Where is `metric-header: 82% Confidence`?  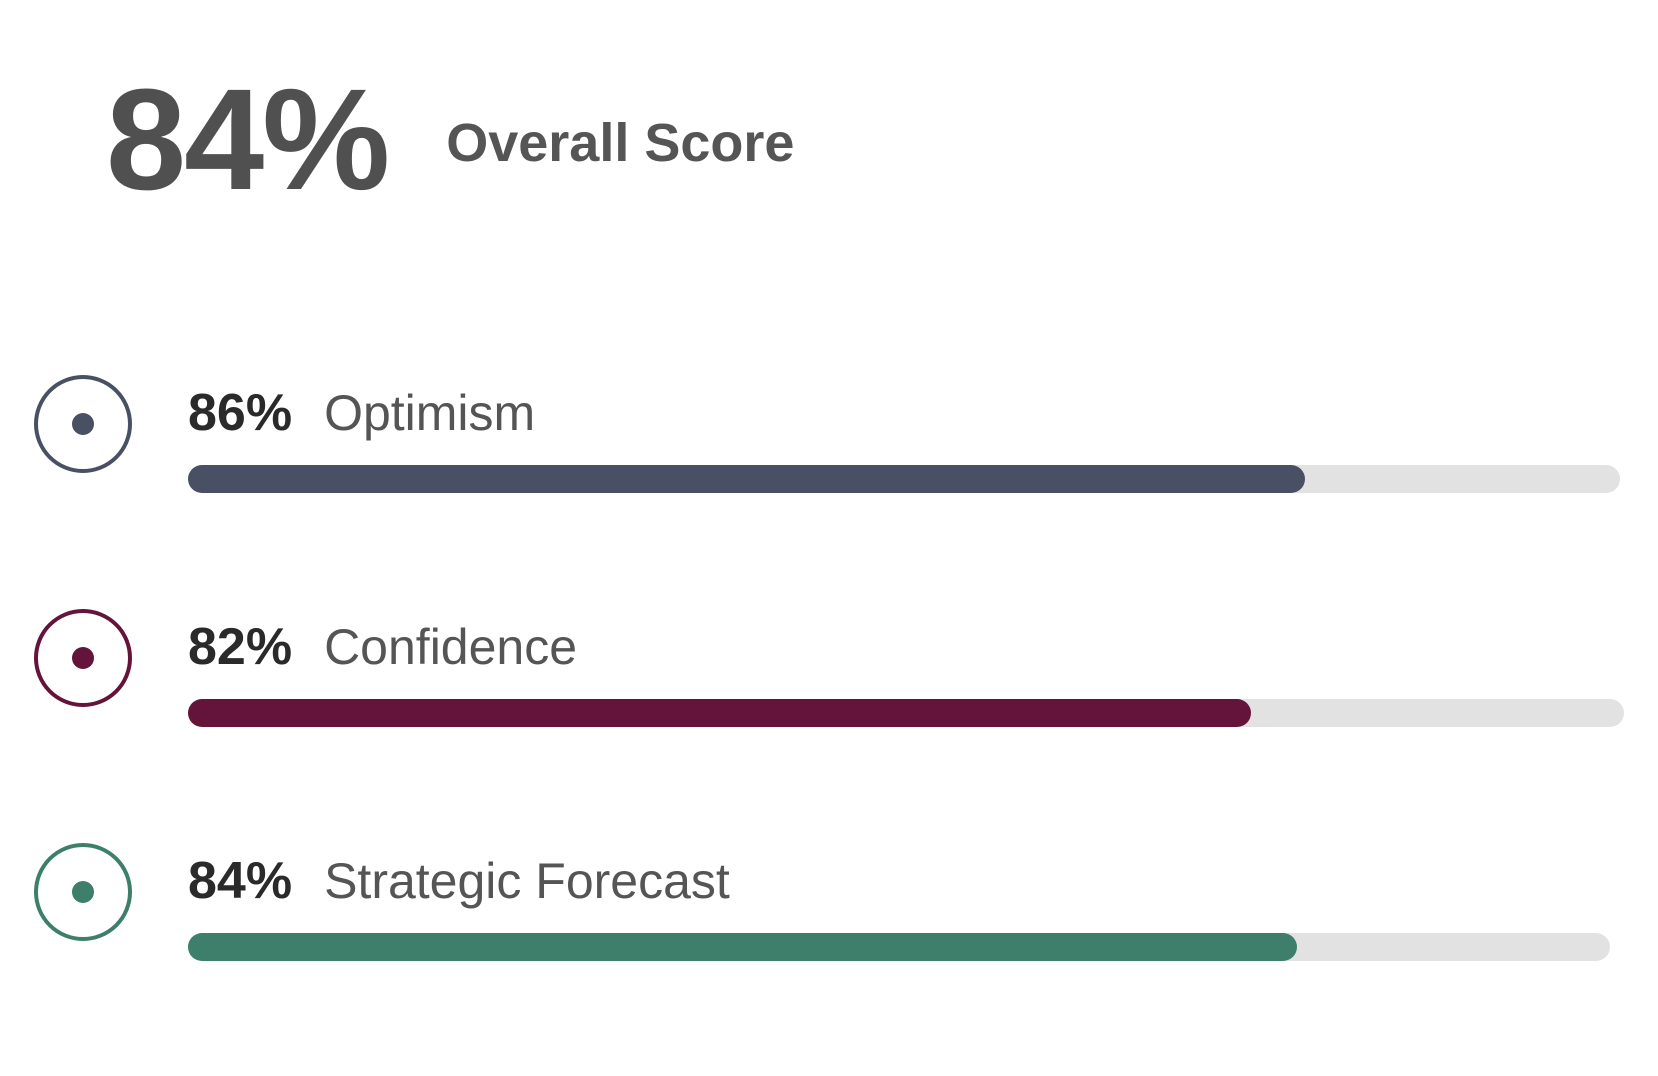 metric-header: 82% Confidence is located at coordinates (382, 647).